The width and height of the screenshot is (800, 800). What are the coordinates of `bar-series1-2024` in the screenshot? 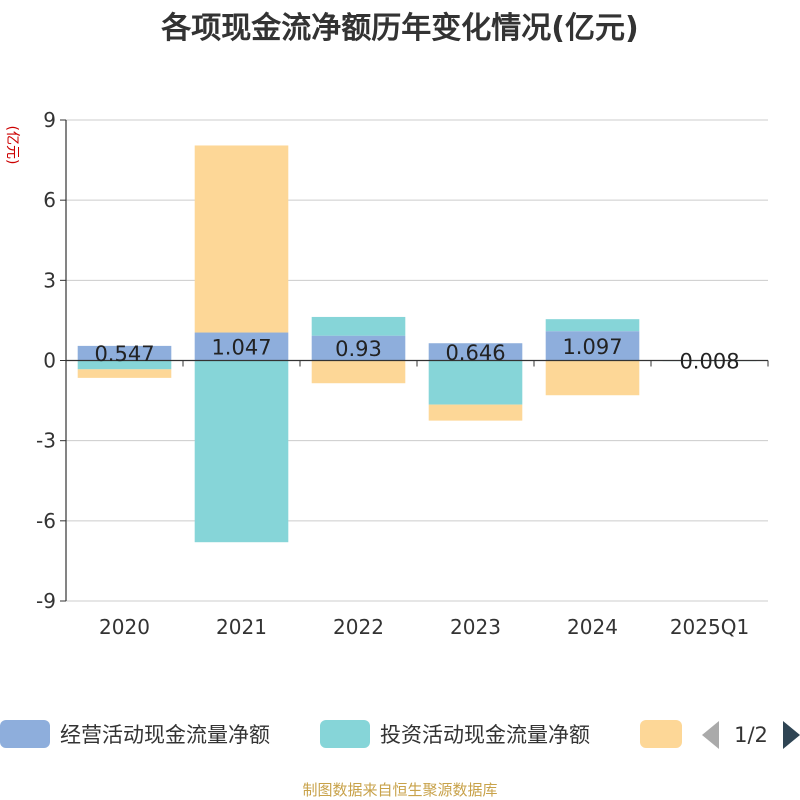 It's located at (592, 325).